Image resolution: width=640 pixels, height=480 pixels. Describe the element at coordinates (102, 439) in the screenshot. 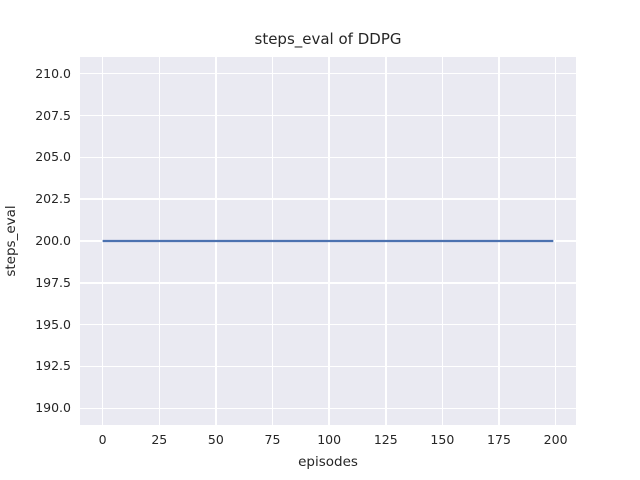

I see `x-tick-label: 0` at that location.